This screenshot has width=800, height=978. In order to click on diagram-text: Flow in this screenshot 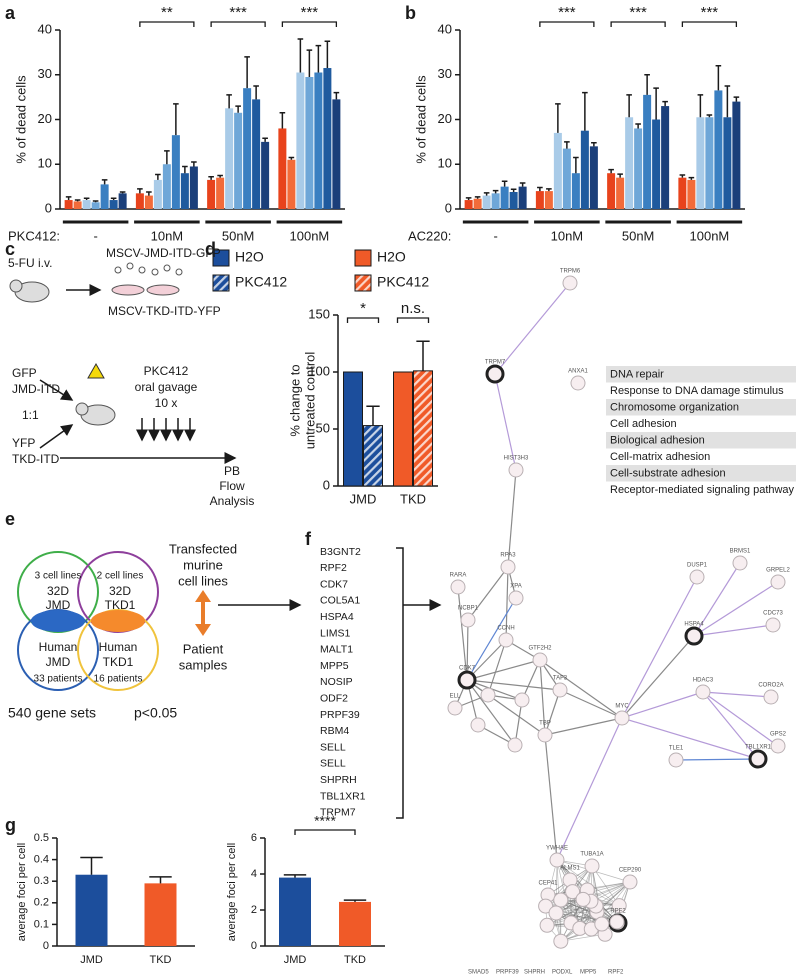, I will do `click(232, 486)`.